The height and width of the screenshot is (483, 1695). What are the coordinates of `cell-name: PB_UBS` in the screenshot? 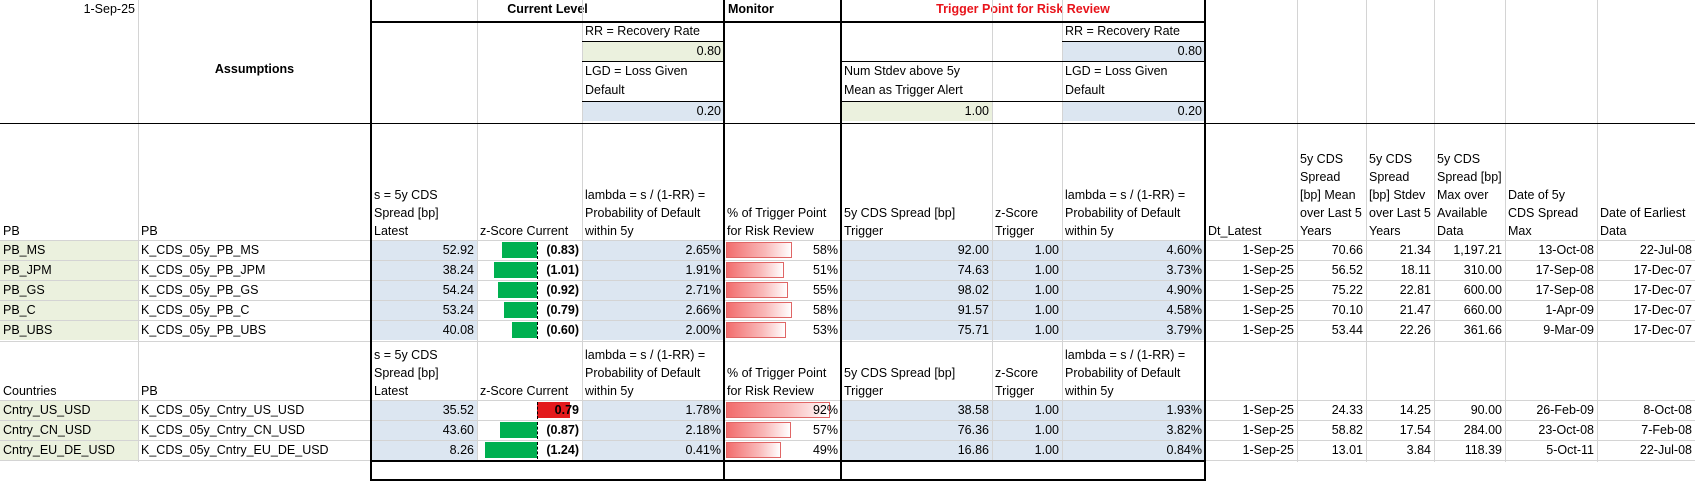 It's located at (69, 330).